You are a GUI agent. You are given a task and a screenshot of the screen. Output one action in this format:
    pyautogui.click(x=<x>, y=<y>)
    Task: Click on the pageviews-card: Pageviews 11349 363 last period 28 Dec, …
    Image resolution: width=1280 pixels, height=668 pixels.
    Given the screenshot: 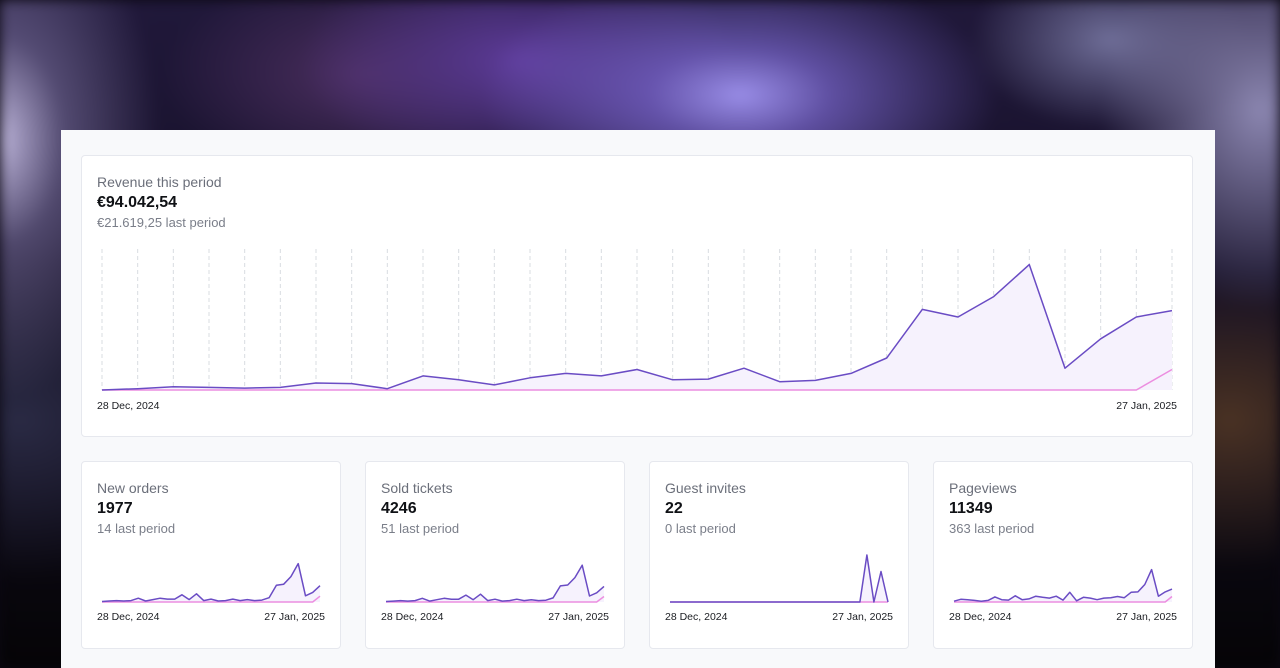 What is the action you would take?
    pyautogui.click(x=1063, y=555)
    